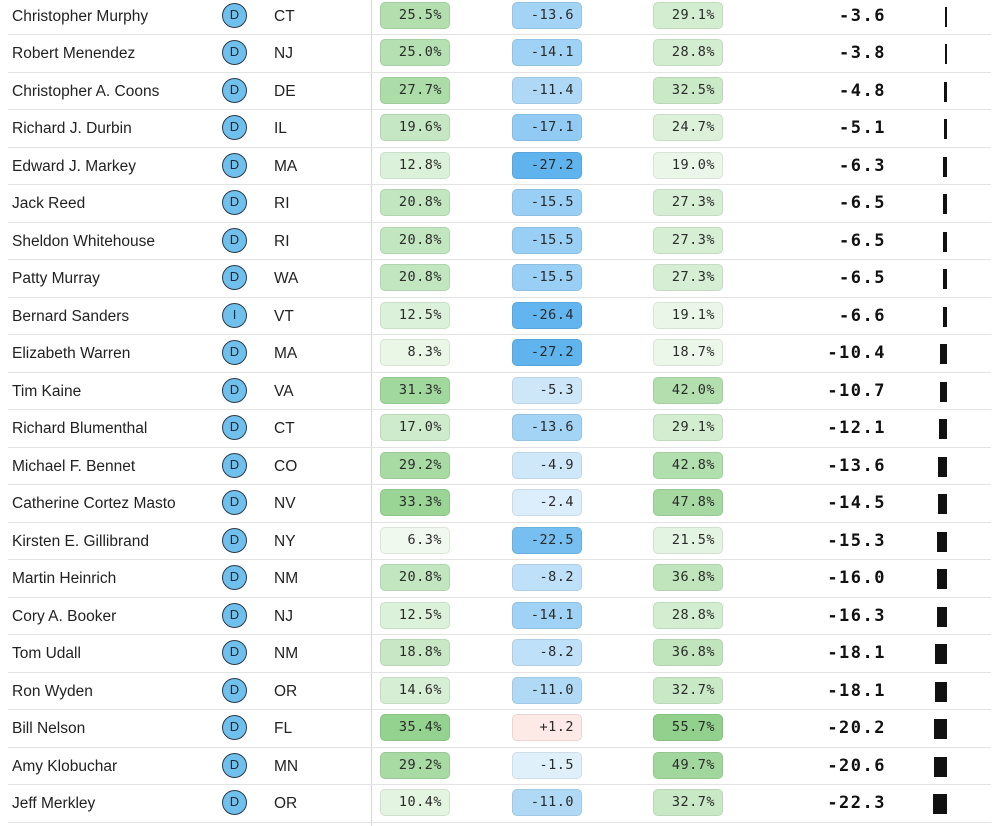 Image resolution: width=999 pixels, height=826 pixels. I want to click on senator-name: Ron Wyden, so click(52, 691).